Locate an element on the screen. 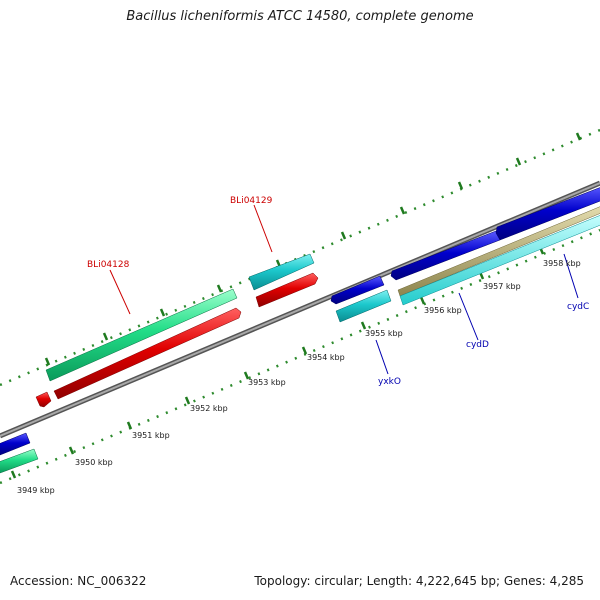  gene-label-yxko: yxkO is located at coordinates (389, 382).